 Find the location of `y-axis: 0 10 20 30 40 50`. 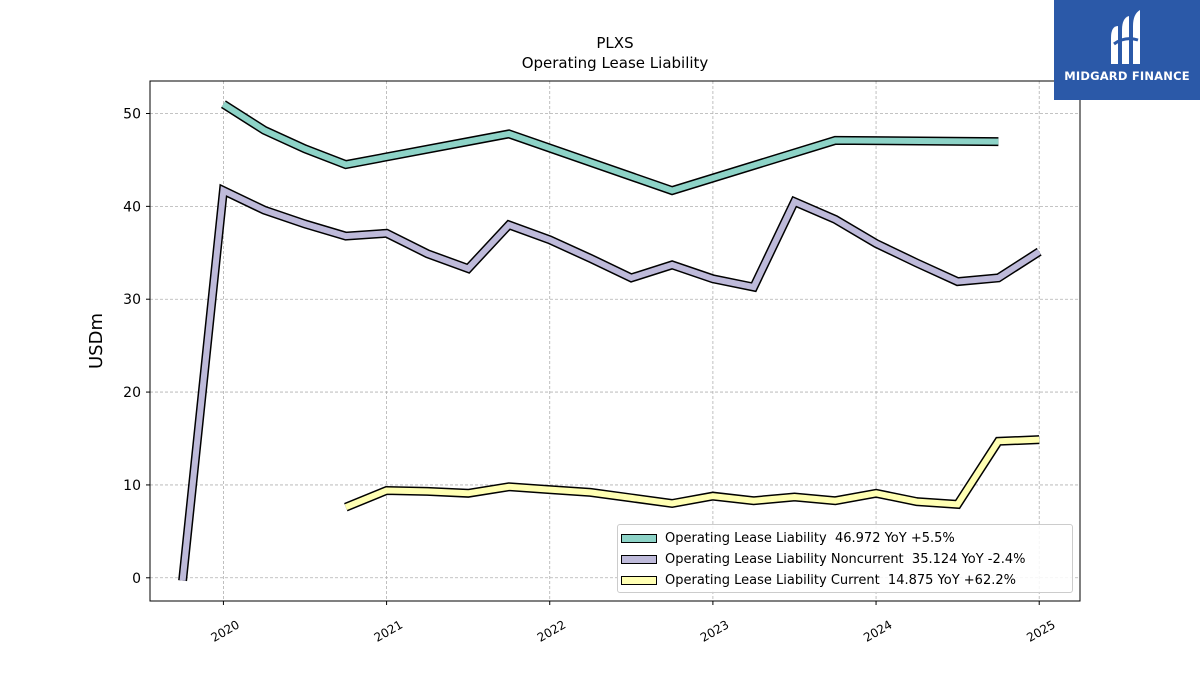

y-axis: 0 10 20 30 40 50 is located at coordinates (136, 347).